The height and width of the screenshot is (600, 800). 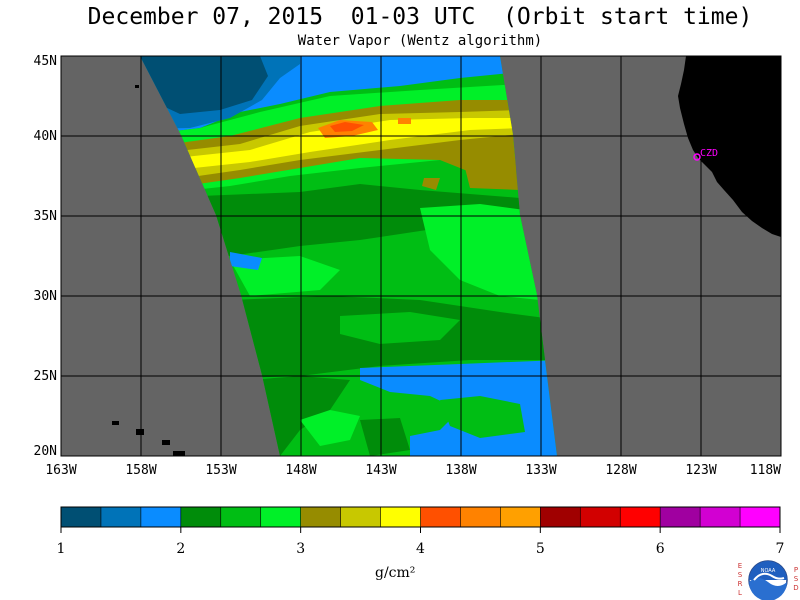 I want to click on lat-label-30n: 30N, so click(x=45, y=296).